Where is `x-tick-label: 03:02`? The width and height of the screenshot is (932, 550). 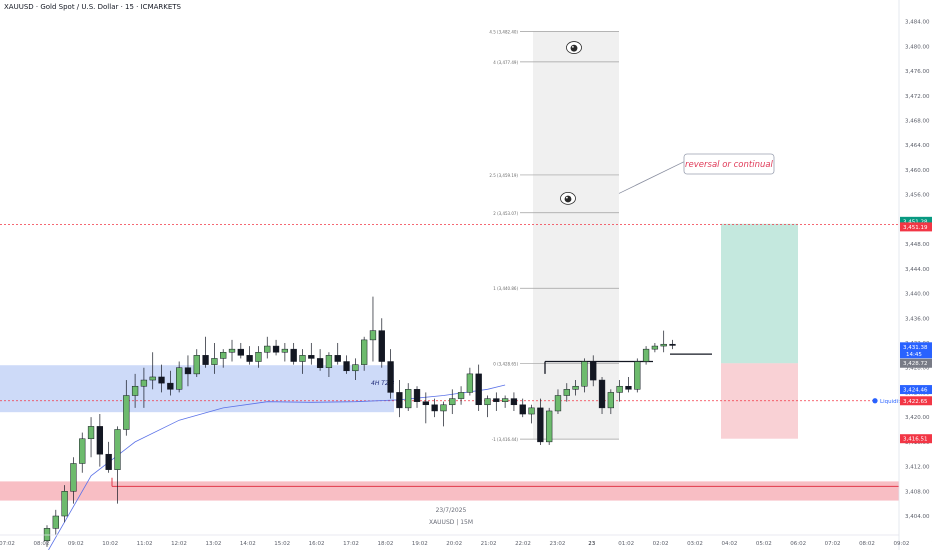
x-tick-label: 03:02 is located at coordinates (695, 544).